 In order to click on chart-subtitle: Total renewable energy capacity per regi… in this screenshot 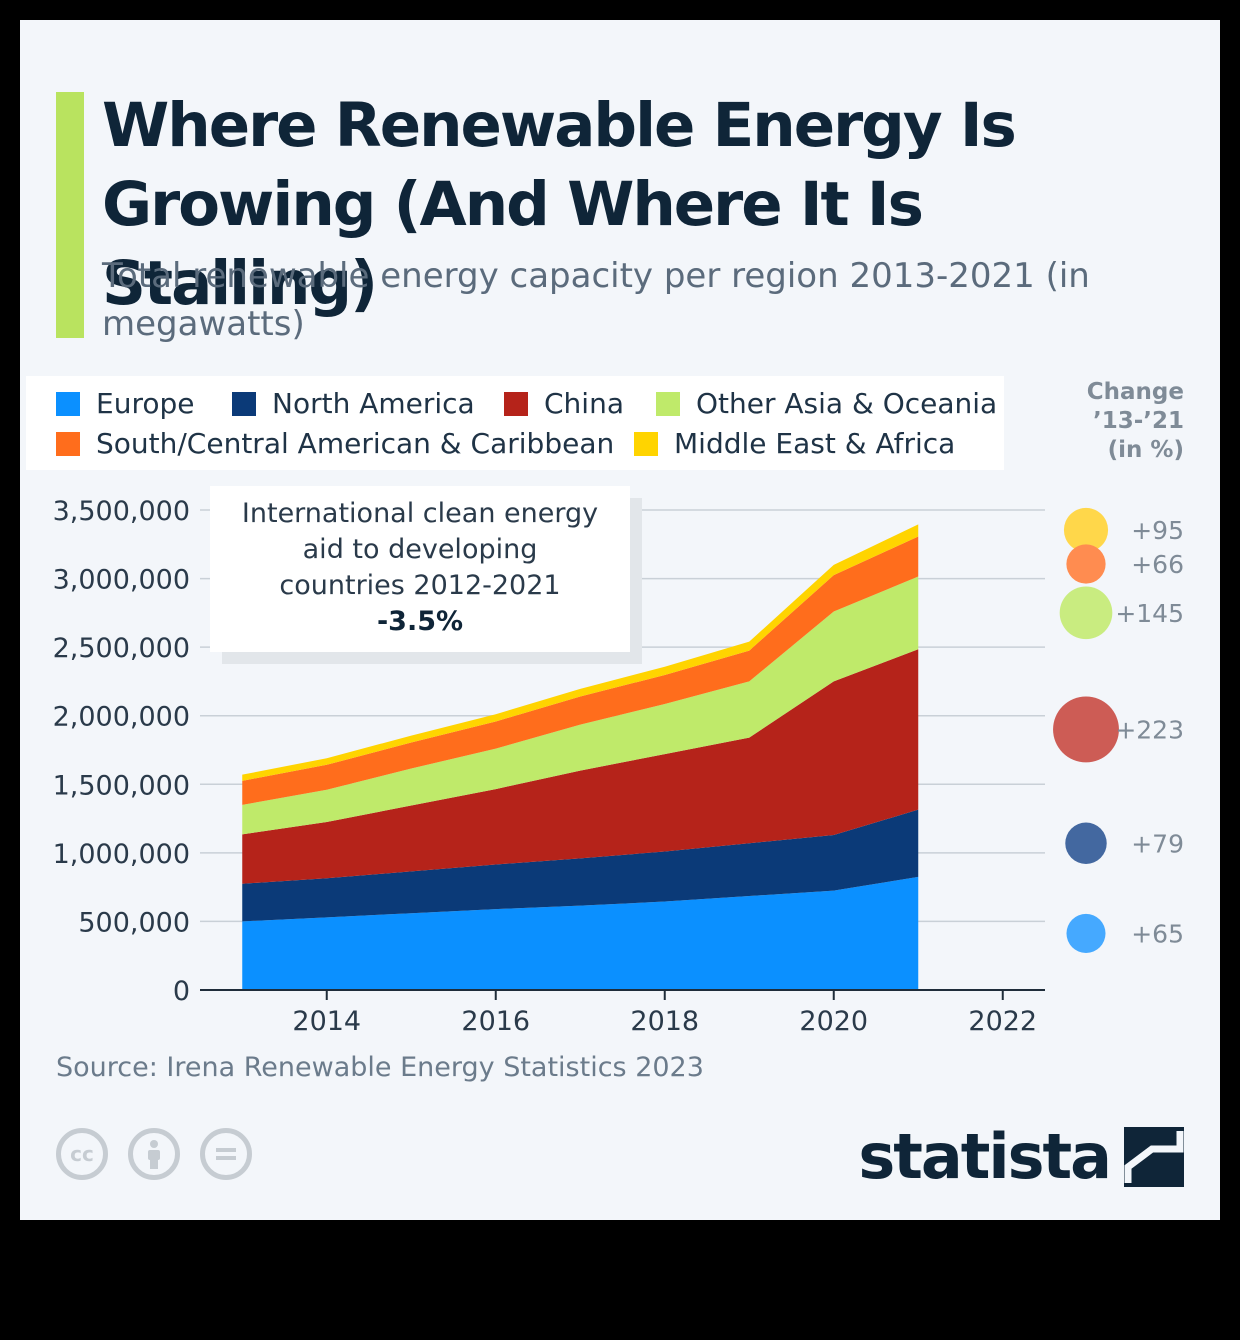, I will do `click(596, 300)`.